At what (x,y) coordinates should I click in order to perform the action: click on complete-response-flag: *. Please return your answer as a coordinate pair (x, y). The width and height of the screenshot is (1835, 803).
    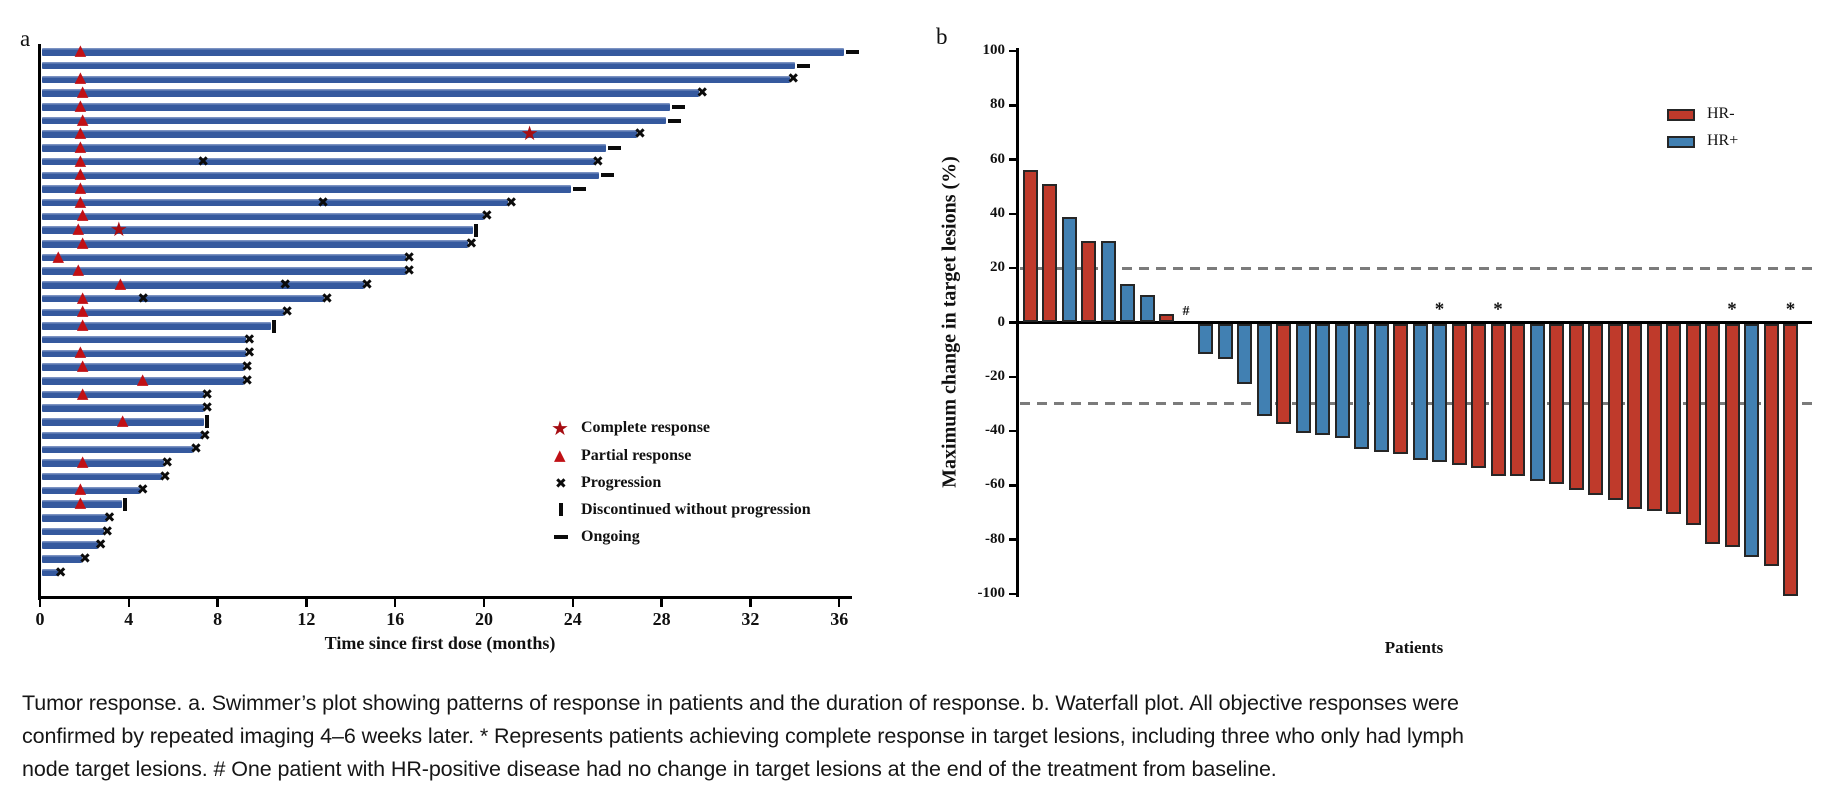
    Looking at the image, I should click on (1790, 309).